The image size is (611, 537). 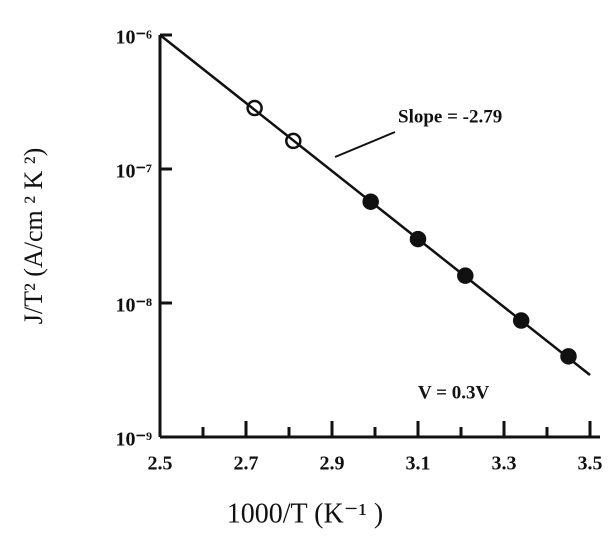 What do you see at coordinates (305, 513) in the screenshot?
I see `x-axis-label: 1000/T (K⁻¹ )` at bounding box center [305, 513].